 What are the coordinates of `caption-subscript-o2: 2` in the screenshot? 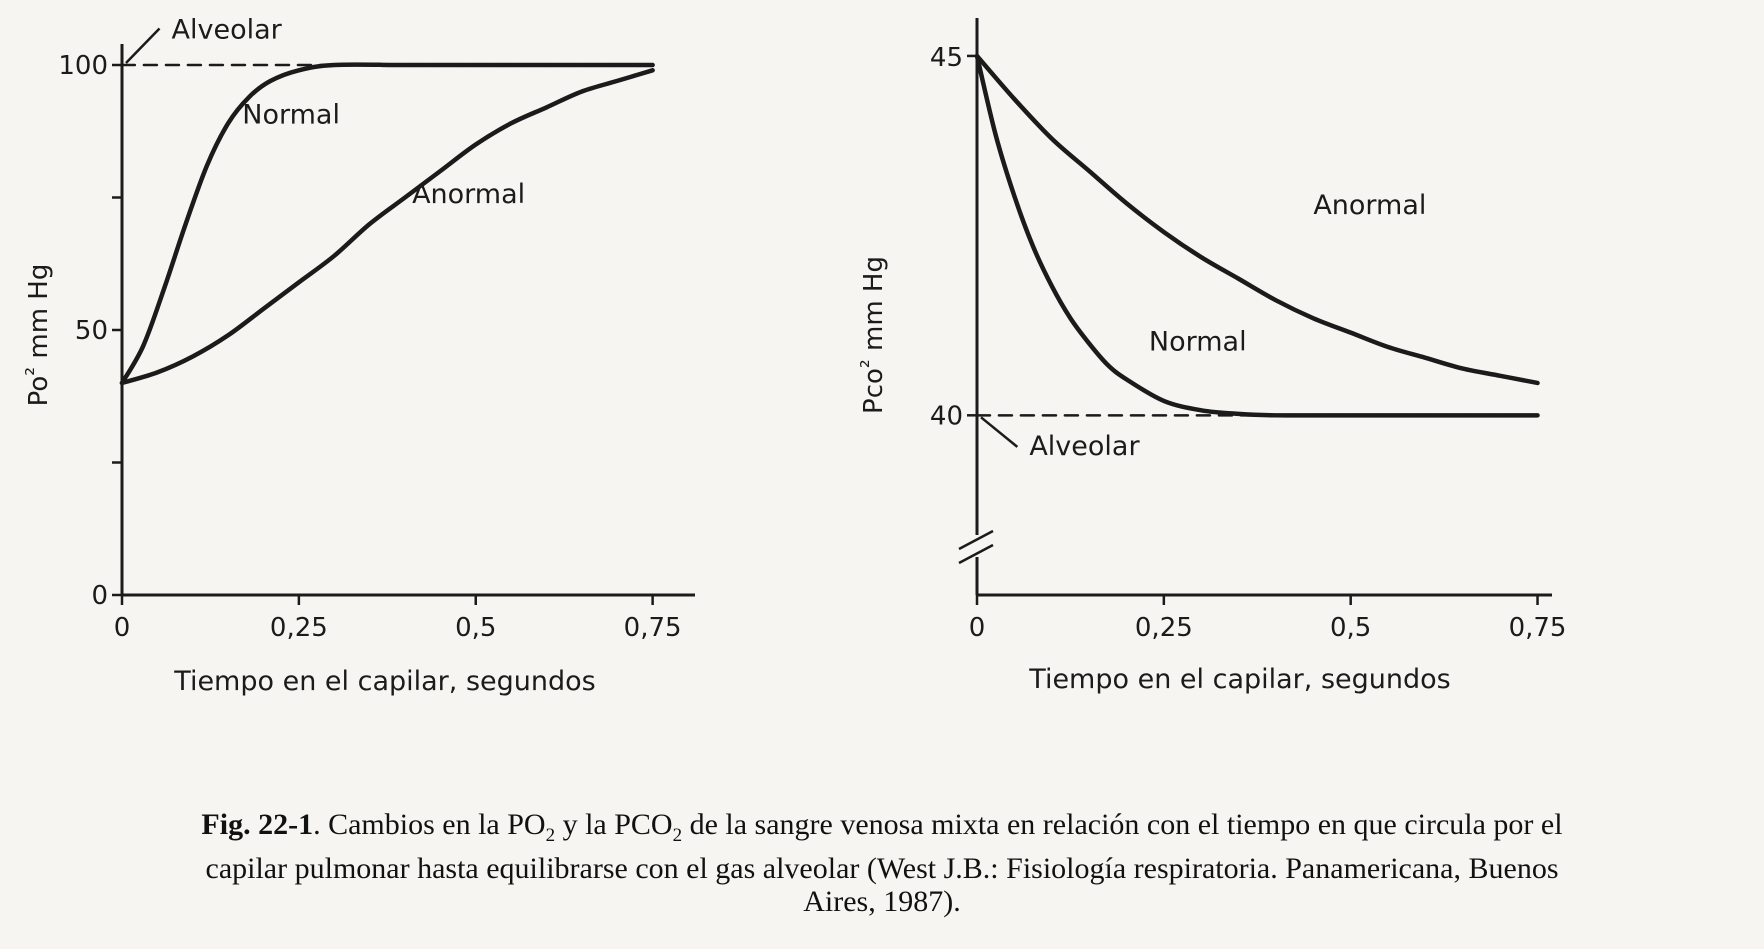 It's located at (550, 835).